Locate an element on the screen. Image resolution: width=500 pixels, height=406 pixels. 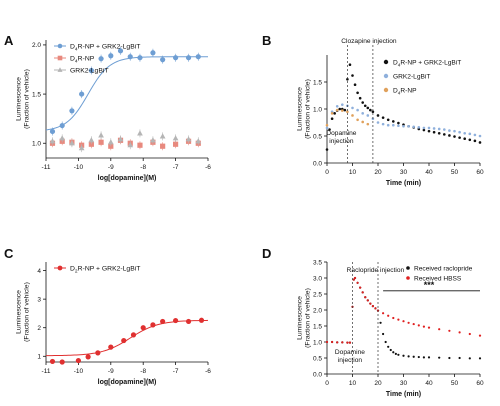
legend-label-subscript: 2 is located at coordinates (76, 272).